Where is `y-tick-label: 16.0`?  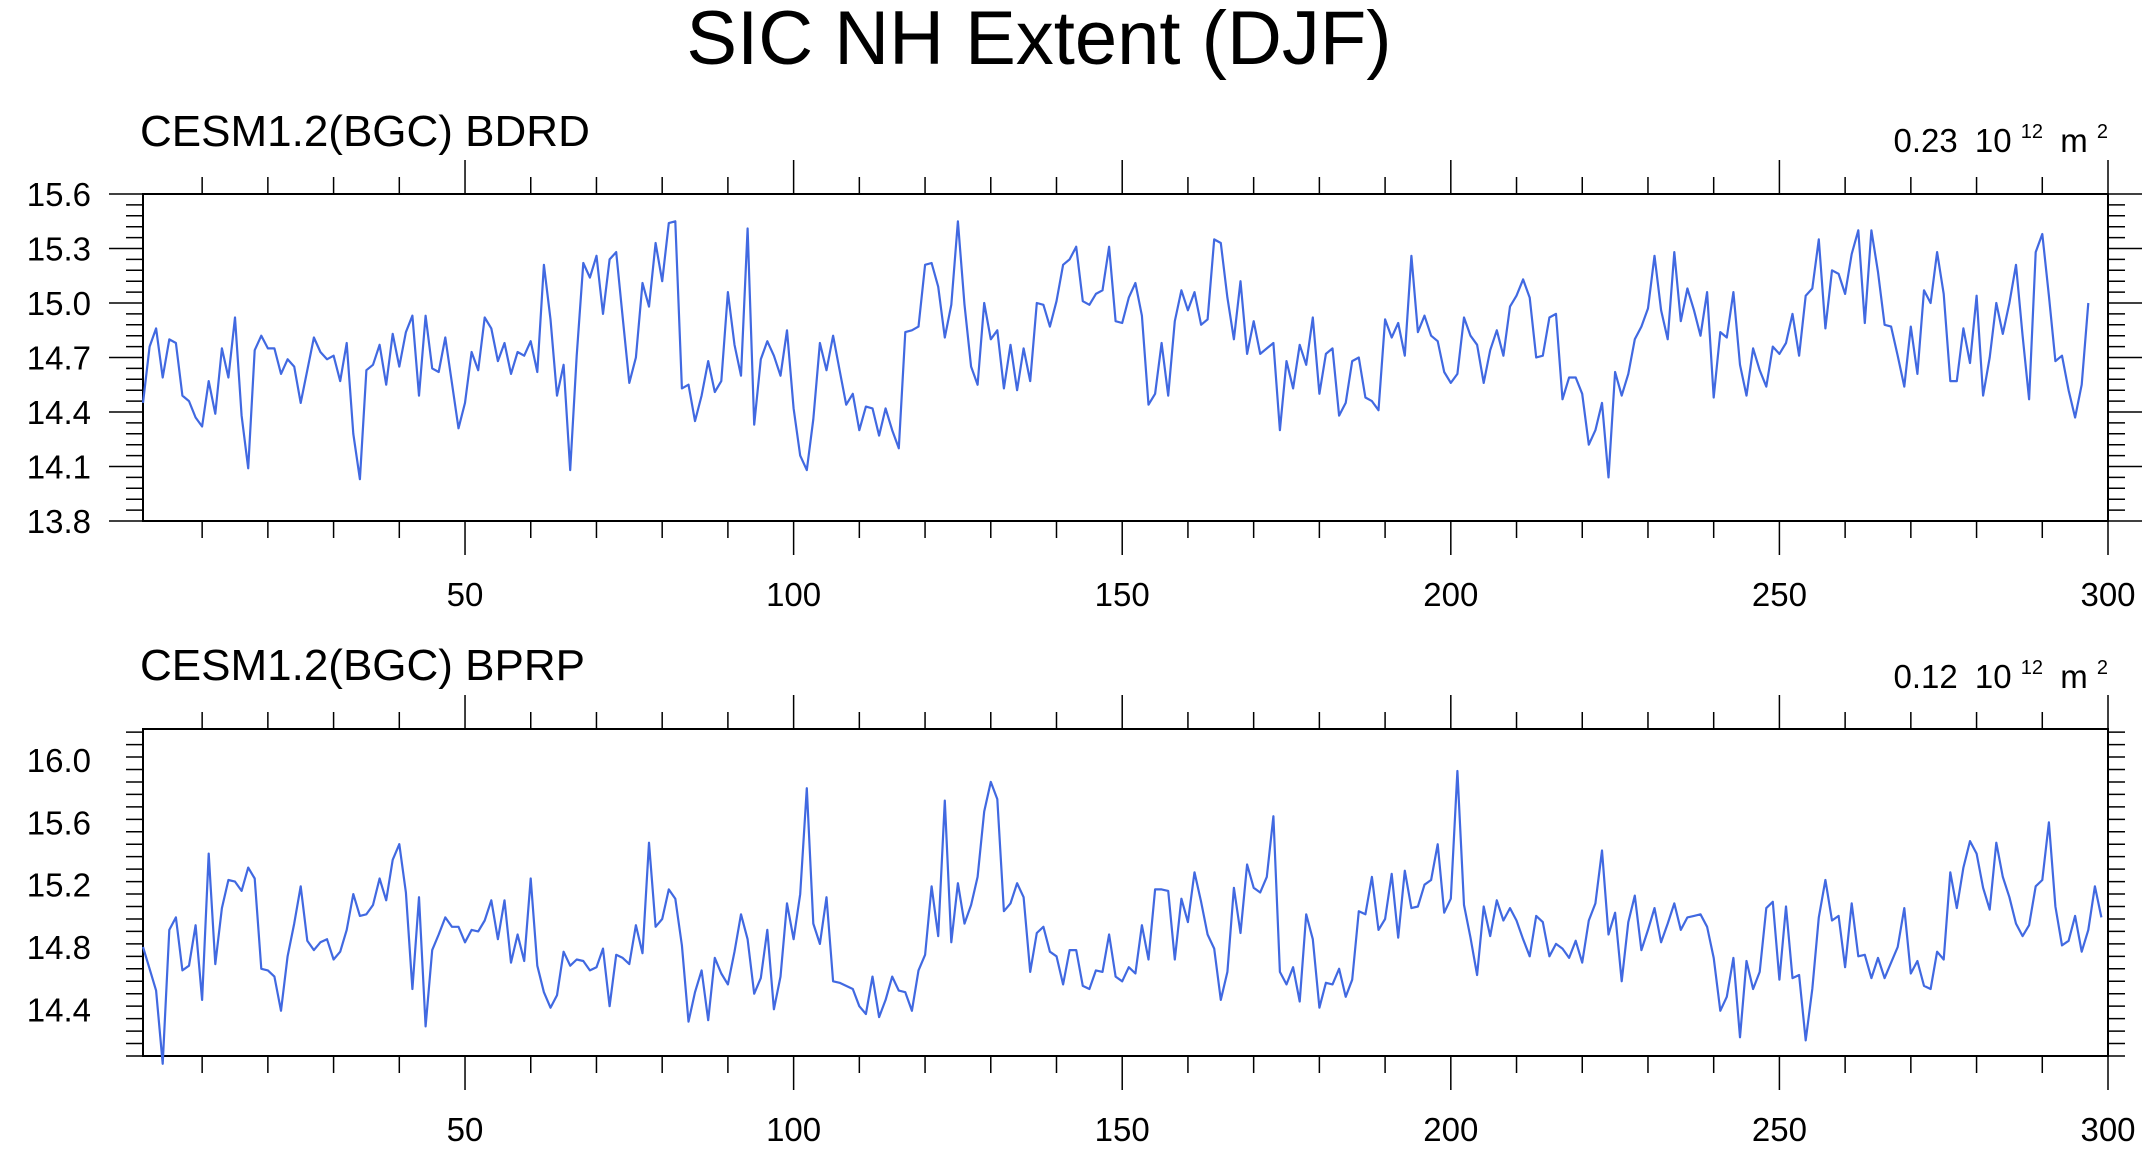
y-tick-label: 16.0 is located at coordinates (59, 760).